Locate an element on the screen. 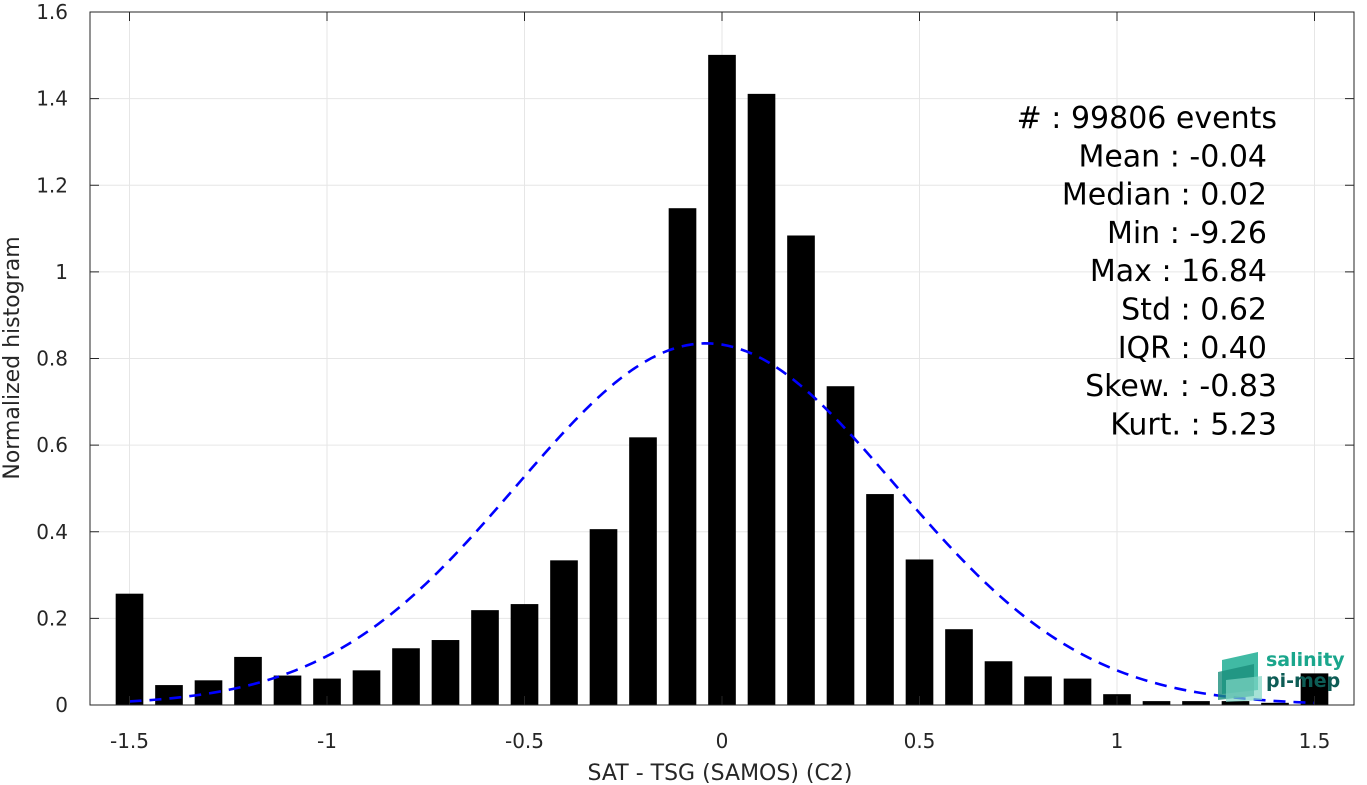 Image resolution: width=1367 pixels, height=785 pixels. y-tick-label: 0.6 is located at coordinates (52, 445).